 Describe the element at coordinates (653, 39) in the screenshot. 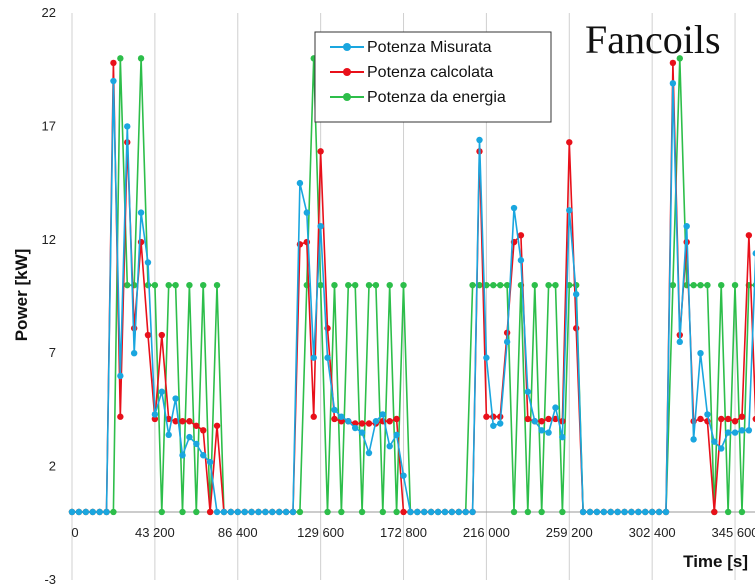

I see `chart-title: Fancoils` at that location.